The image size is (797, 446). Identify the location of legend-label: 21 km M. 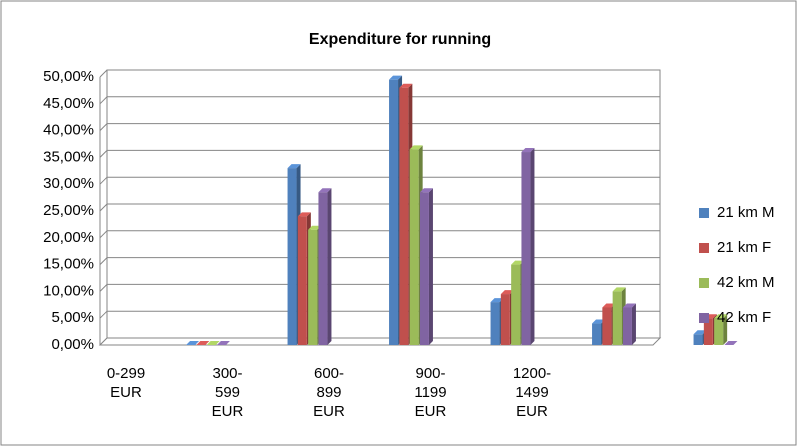
(746, 212).